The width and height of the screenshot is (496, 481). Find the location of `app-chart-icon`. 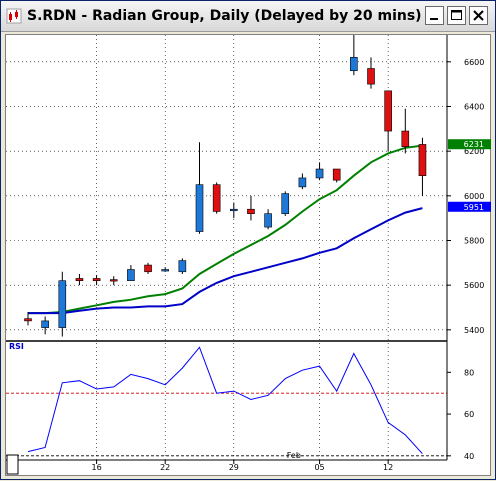

app-chart-icon is located at coordinates (14, 16).